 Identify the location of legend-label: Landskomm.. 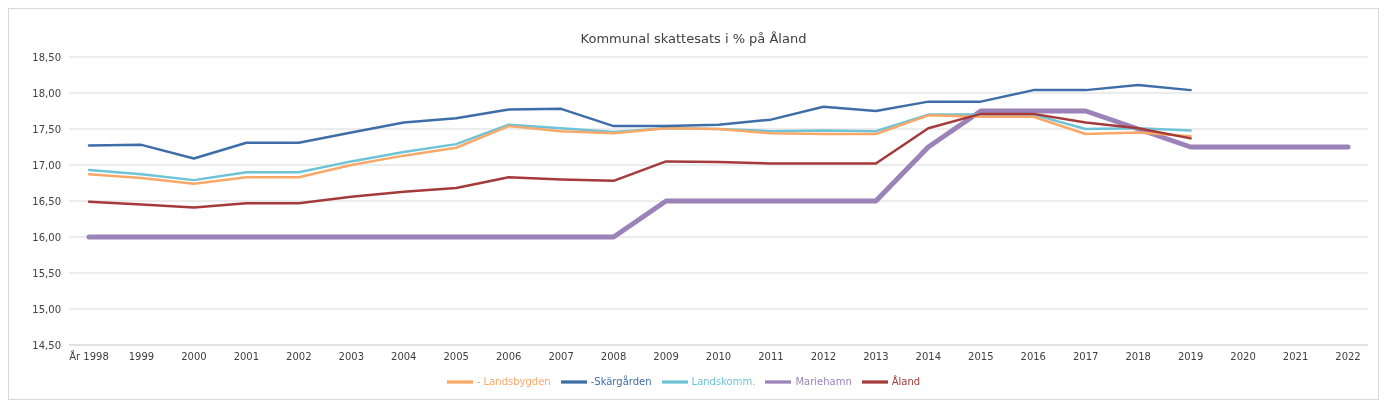
(723, 381).